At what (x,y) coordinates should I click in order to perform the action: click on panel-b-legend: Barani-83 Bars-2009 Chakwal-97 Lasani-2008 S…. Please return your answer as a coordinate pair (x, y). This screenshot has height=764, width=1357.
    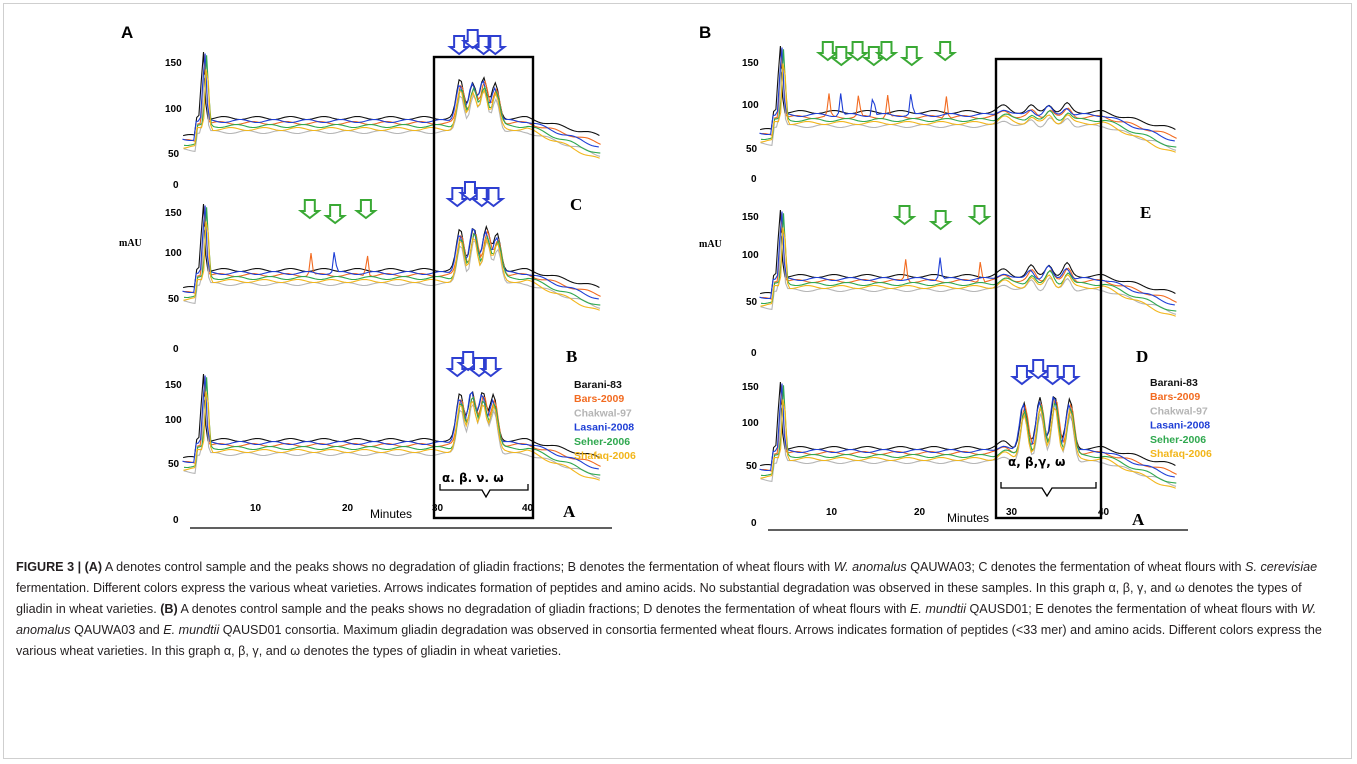
    Looking at the image, I should click on (1181, 418).